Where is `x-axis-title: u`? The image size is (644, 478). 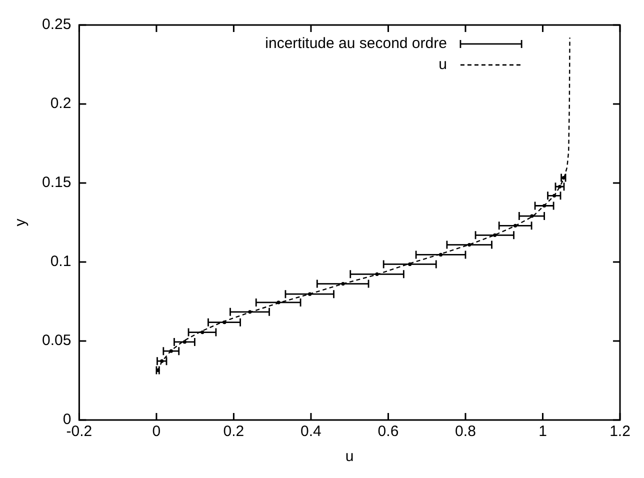 x-axis-title: u is located at coordinates (349, 457).